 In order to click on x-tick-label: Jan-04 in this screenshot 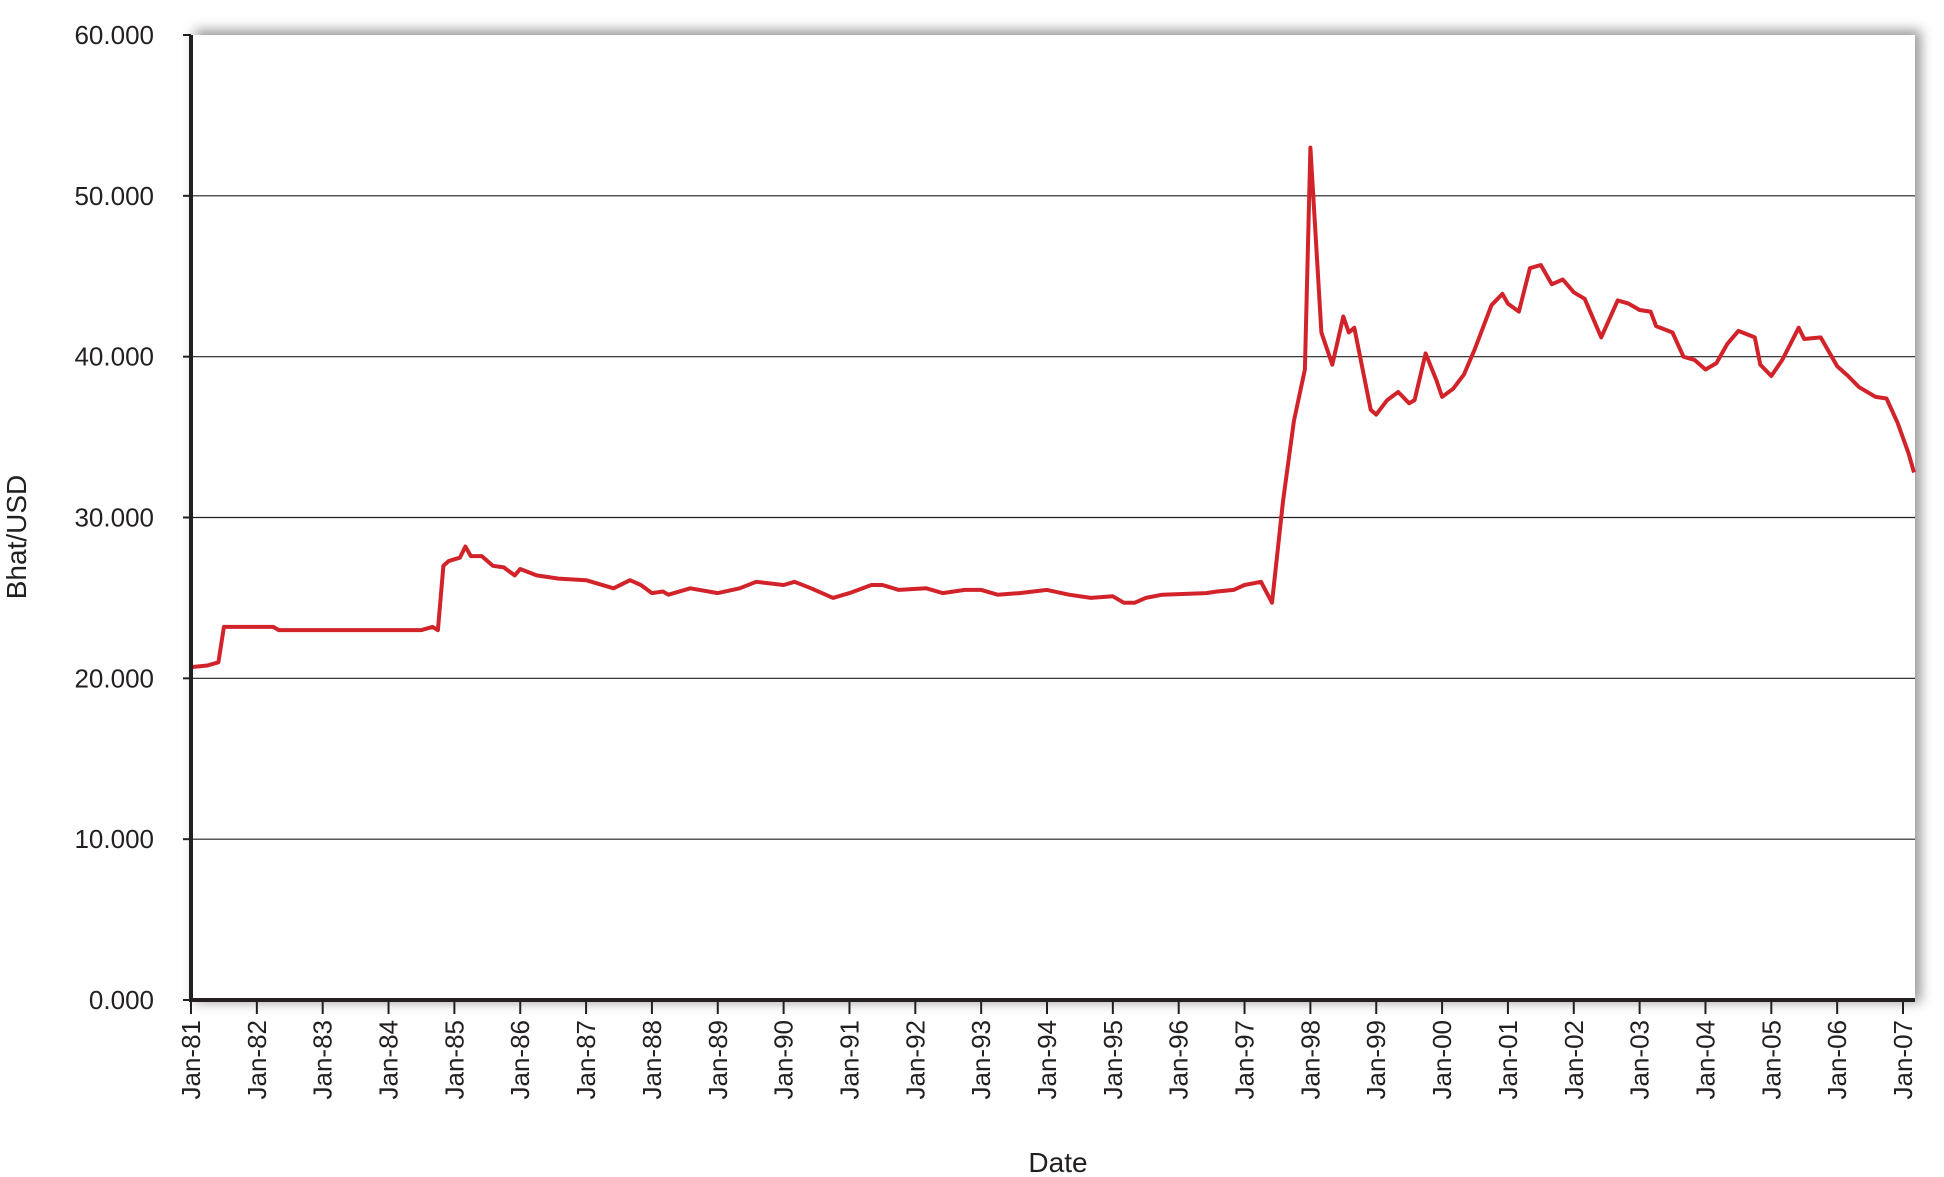, I will do `click(1705, 1060)`.